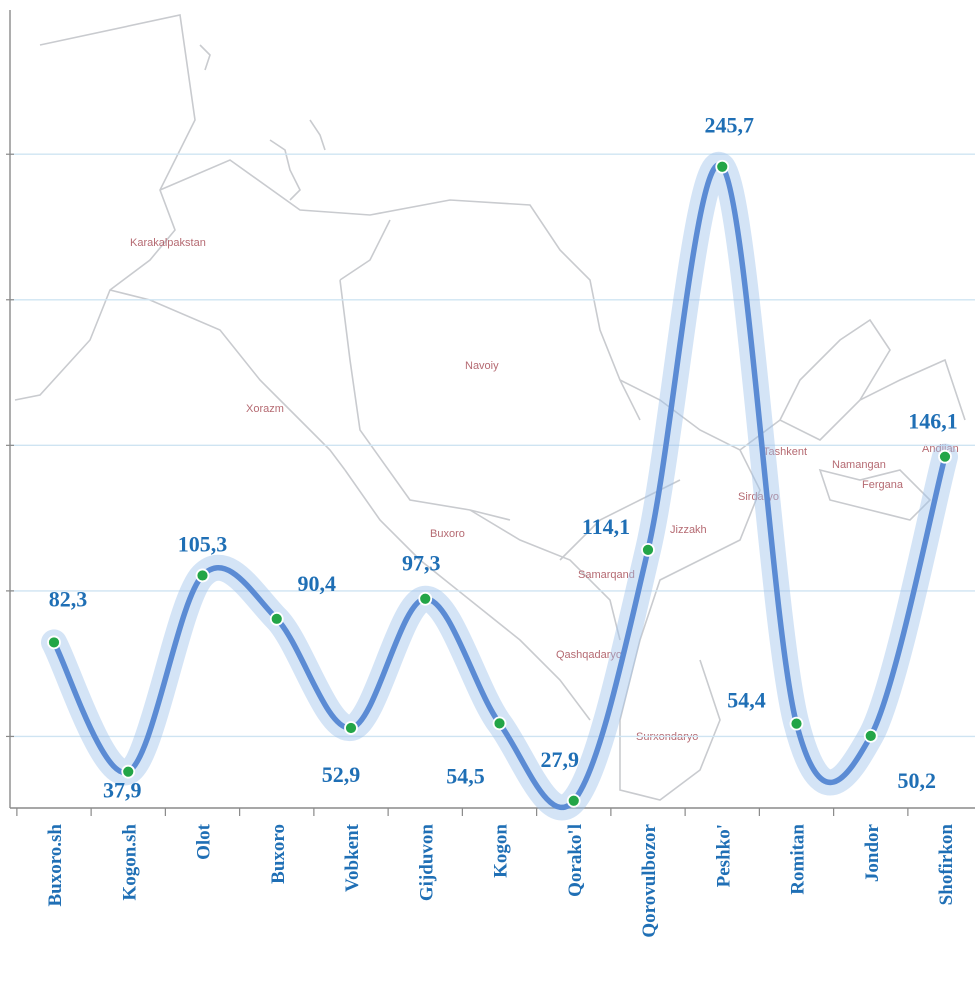 This screenshot has width=975, height=998. What do you see at coordinates (690, 625) in the screenshot?
I see `map-region-east-b` at bounding box center [690, 625].